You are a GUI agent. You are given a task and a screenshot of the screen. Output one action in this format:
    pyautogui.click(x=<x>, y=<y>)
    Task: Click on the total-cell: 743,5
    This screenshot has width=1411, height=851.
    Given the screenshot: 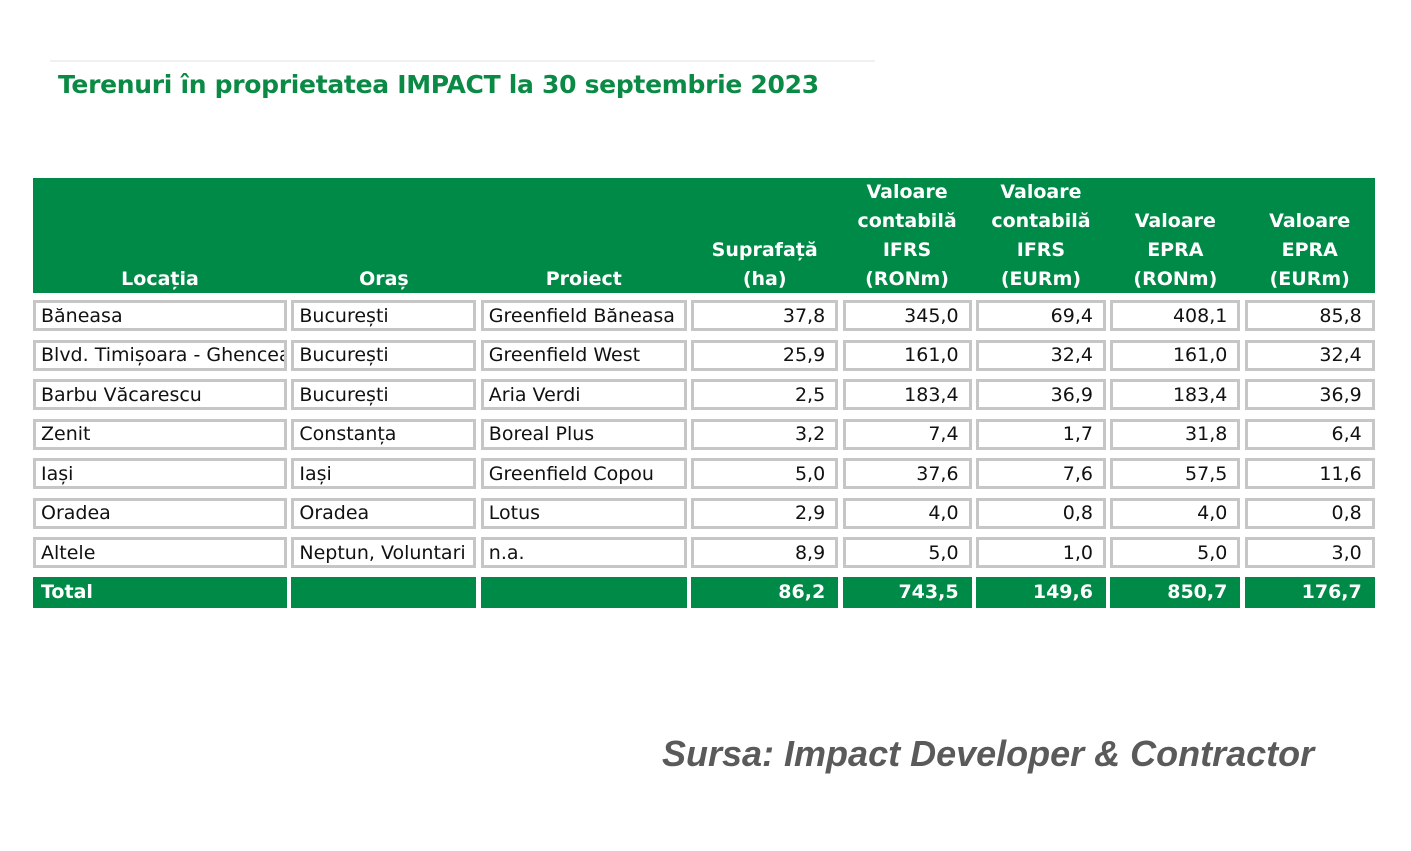 What is the action you would take?
    pyautogui.click(x=907, y=592)
    